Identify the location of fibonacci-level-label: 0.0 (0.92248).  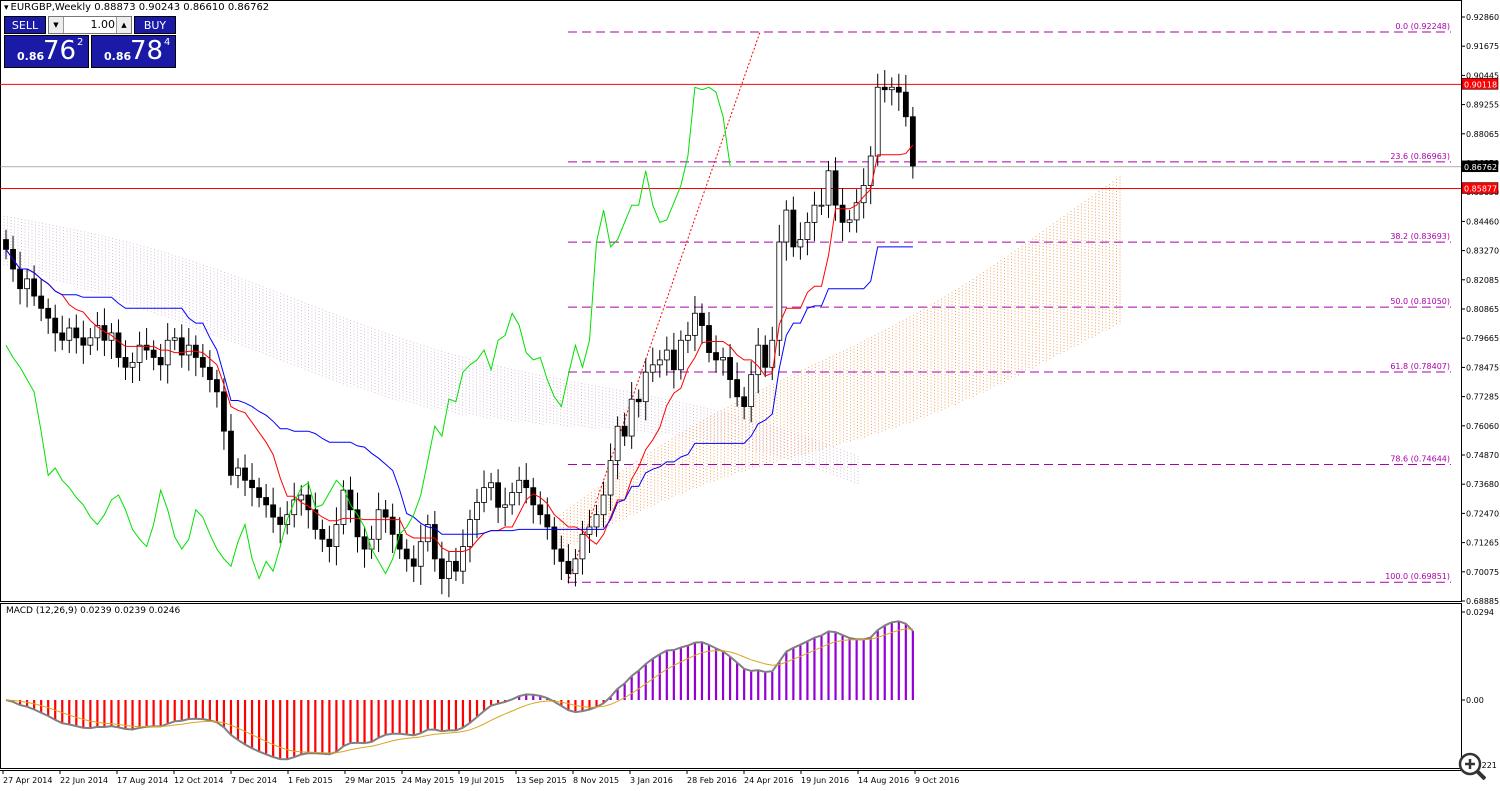
(1422, 26).